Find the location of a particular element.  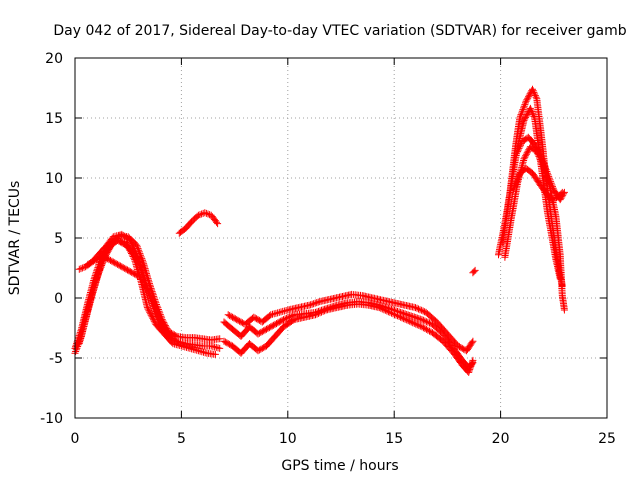

series-track-j is located at coordinates (474, 271).